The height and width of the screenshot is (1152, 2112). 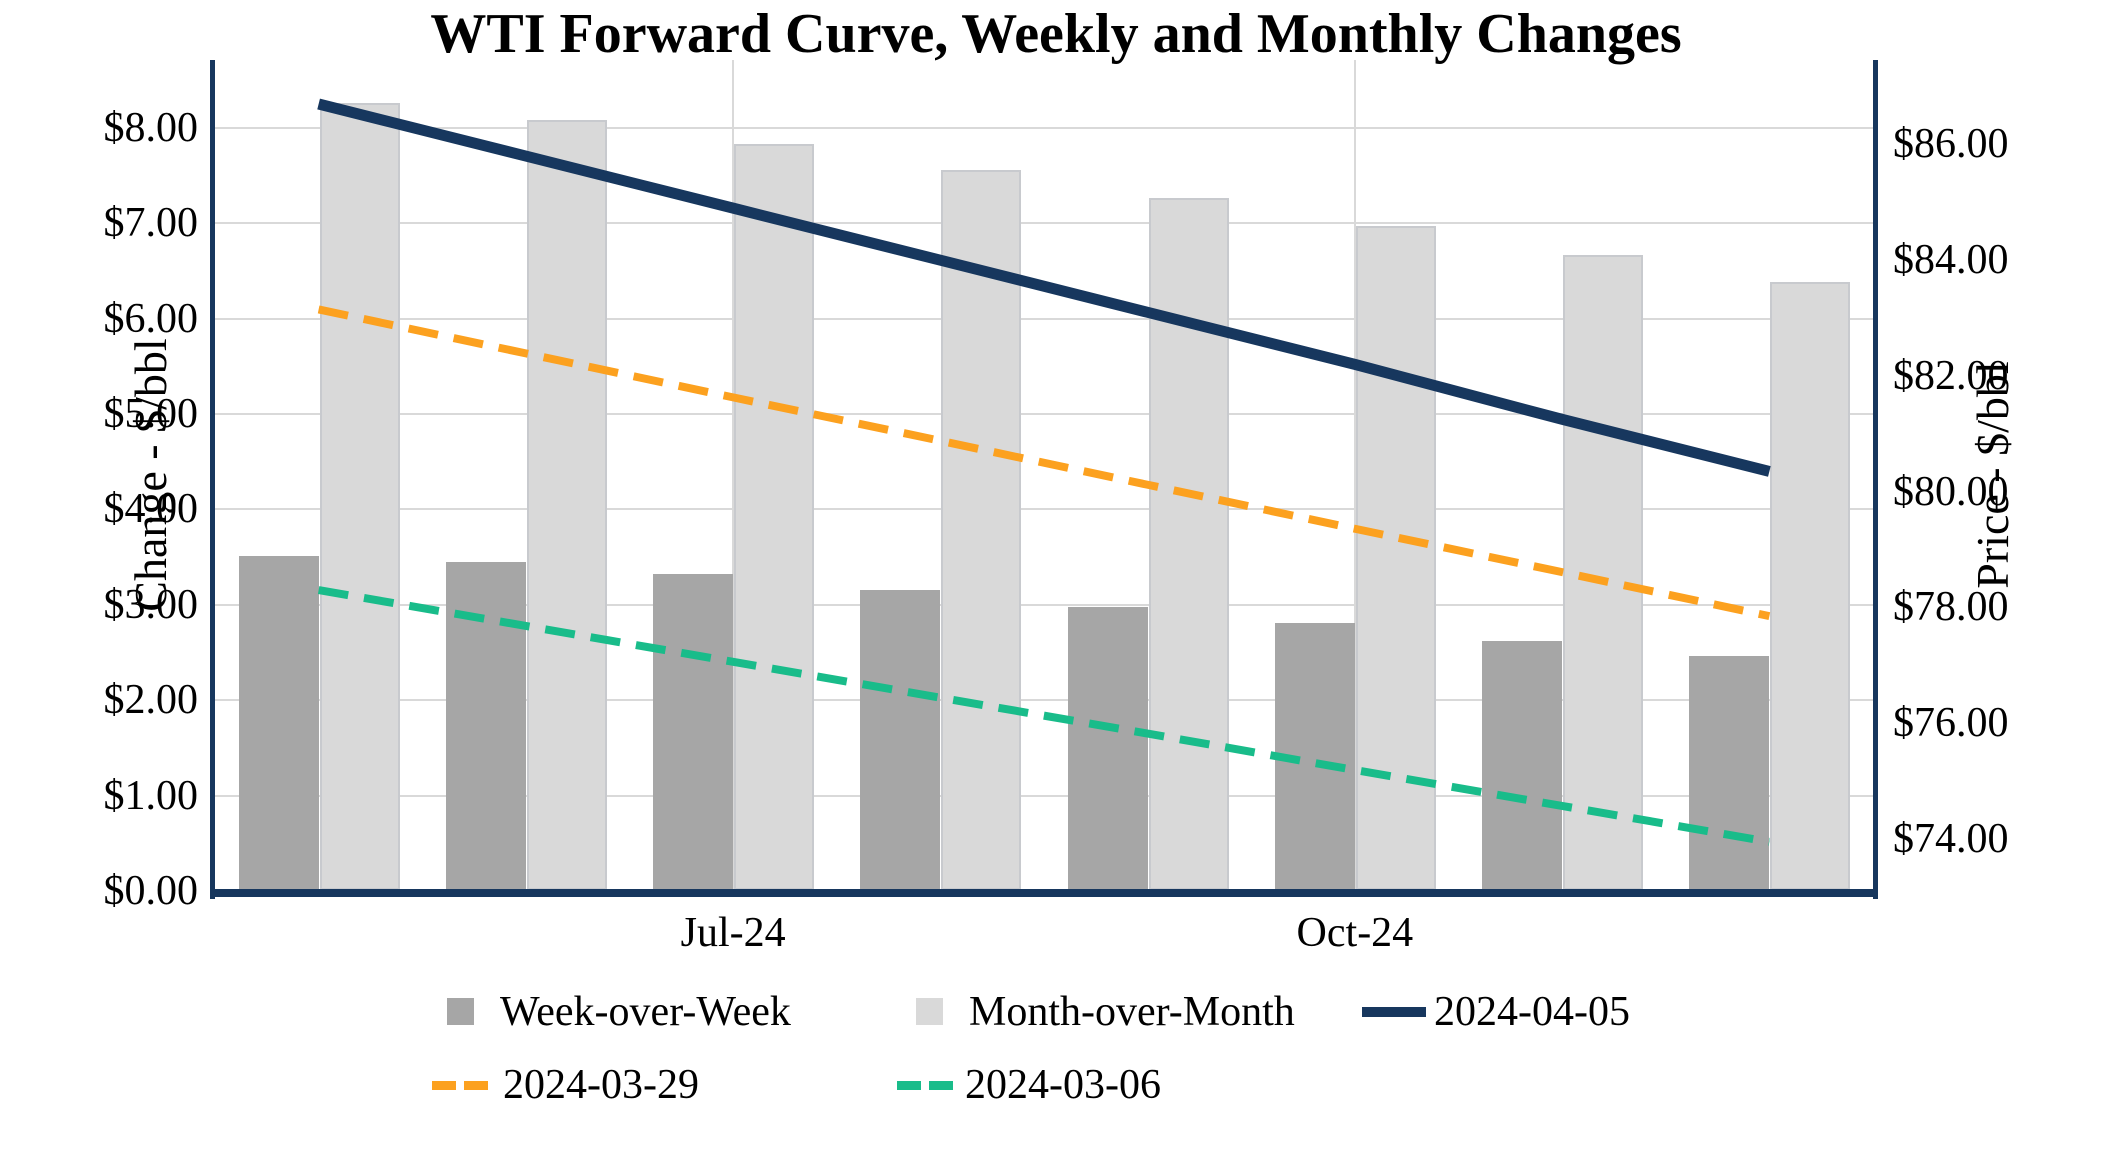 I want to click on left-axis-tick-label: $8.00, so click(x=151, y=127).